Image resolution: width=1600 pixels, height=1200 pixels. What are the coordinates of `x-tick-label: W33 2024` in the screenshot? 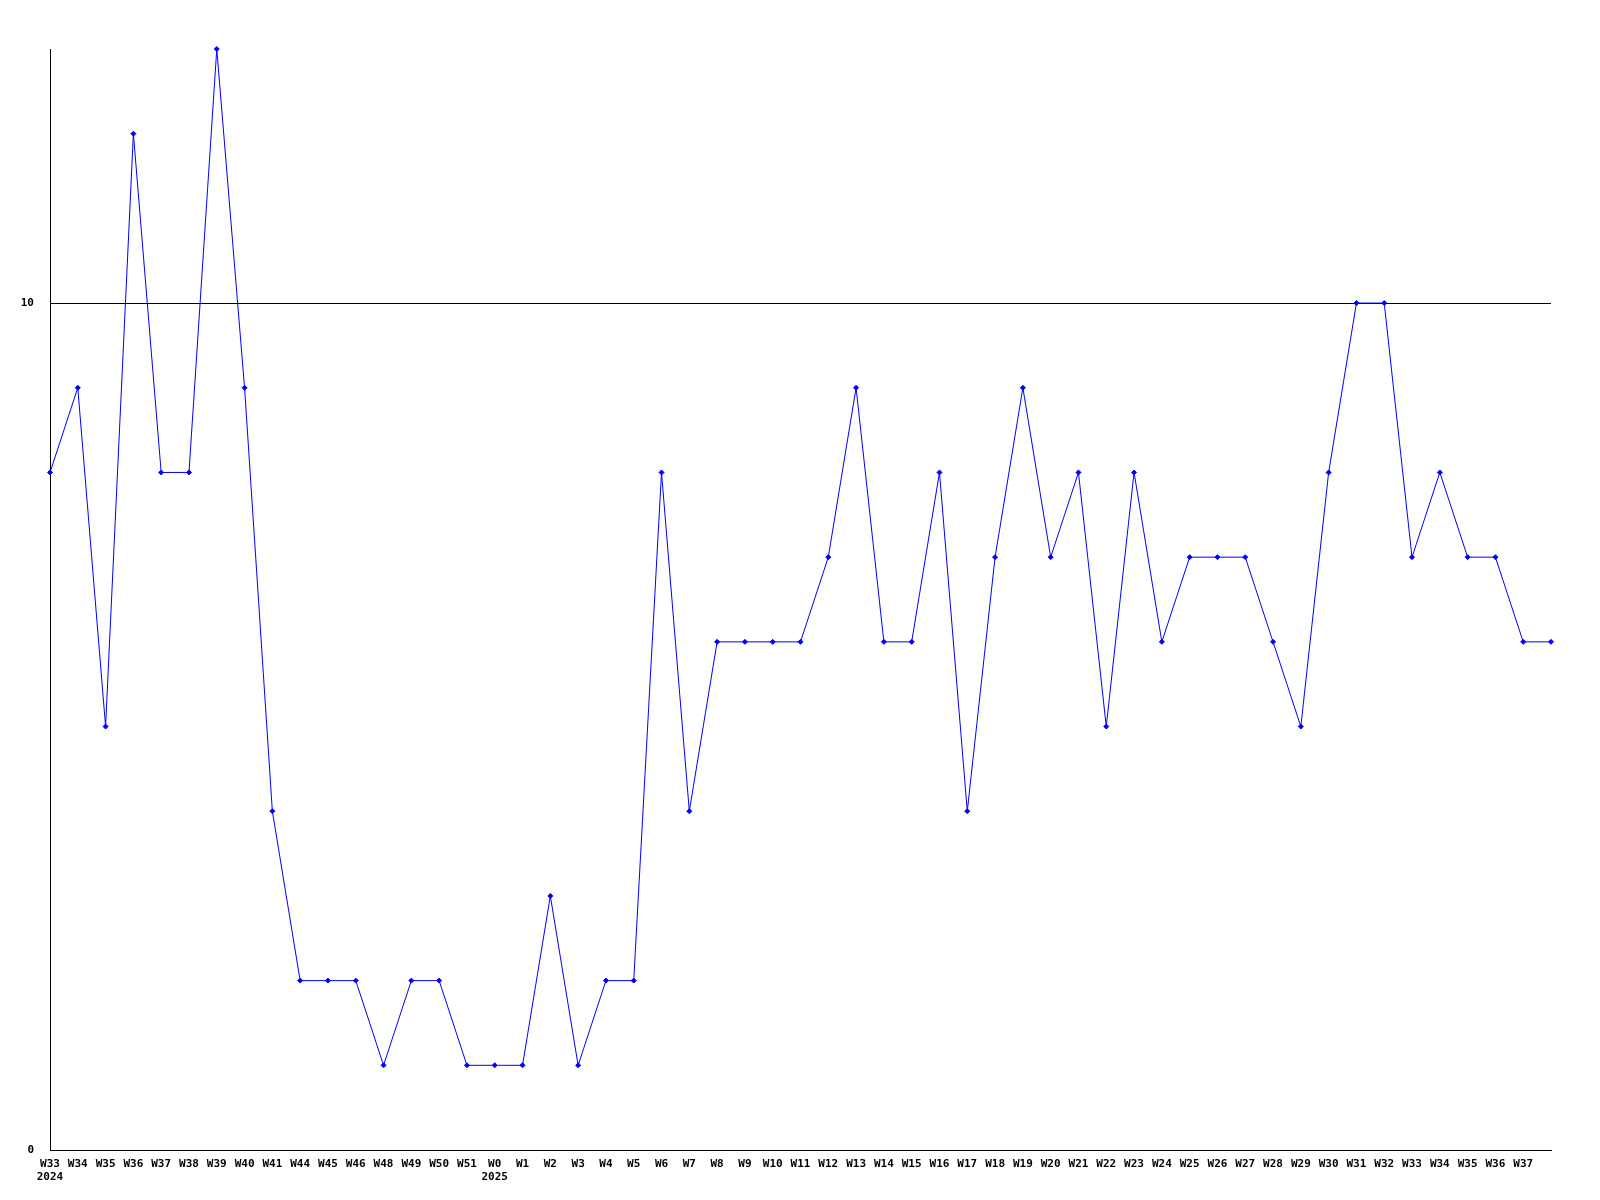 It's located at (50, 1170).